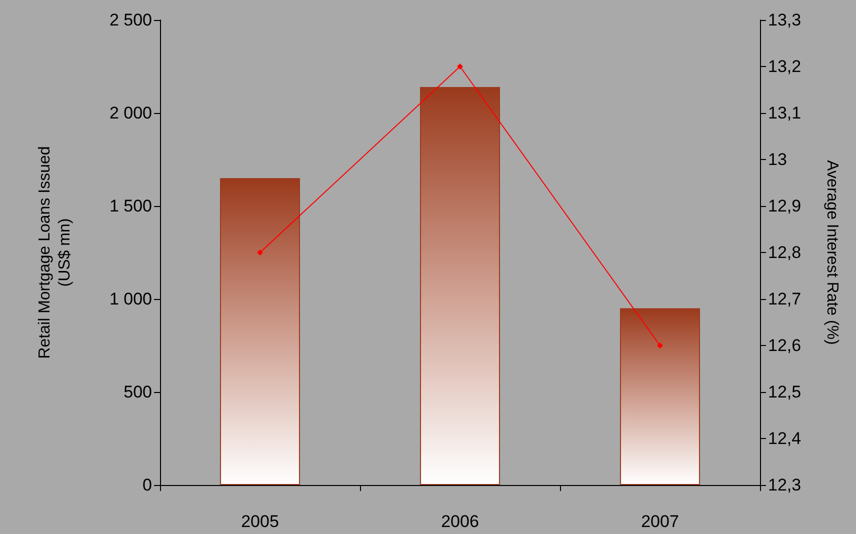 The image size is (856, 534). What do you see at coordinates (130, 206) in the screenshot?
I see `y-tick-label: 1 500` at bounding box center [130, 206].